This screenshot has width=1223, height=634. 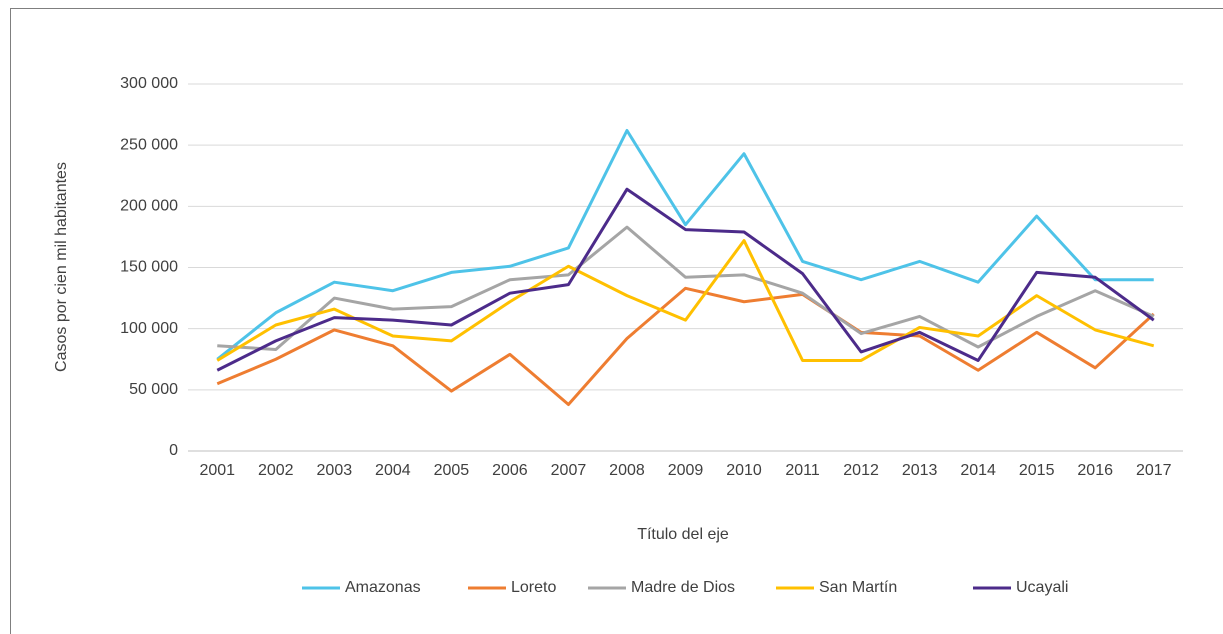 What do you see at coordinates (683, 587) in the screenshot?
I see `legend-label: Madre de Dios` at bounding box center [683, 587].